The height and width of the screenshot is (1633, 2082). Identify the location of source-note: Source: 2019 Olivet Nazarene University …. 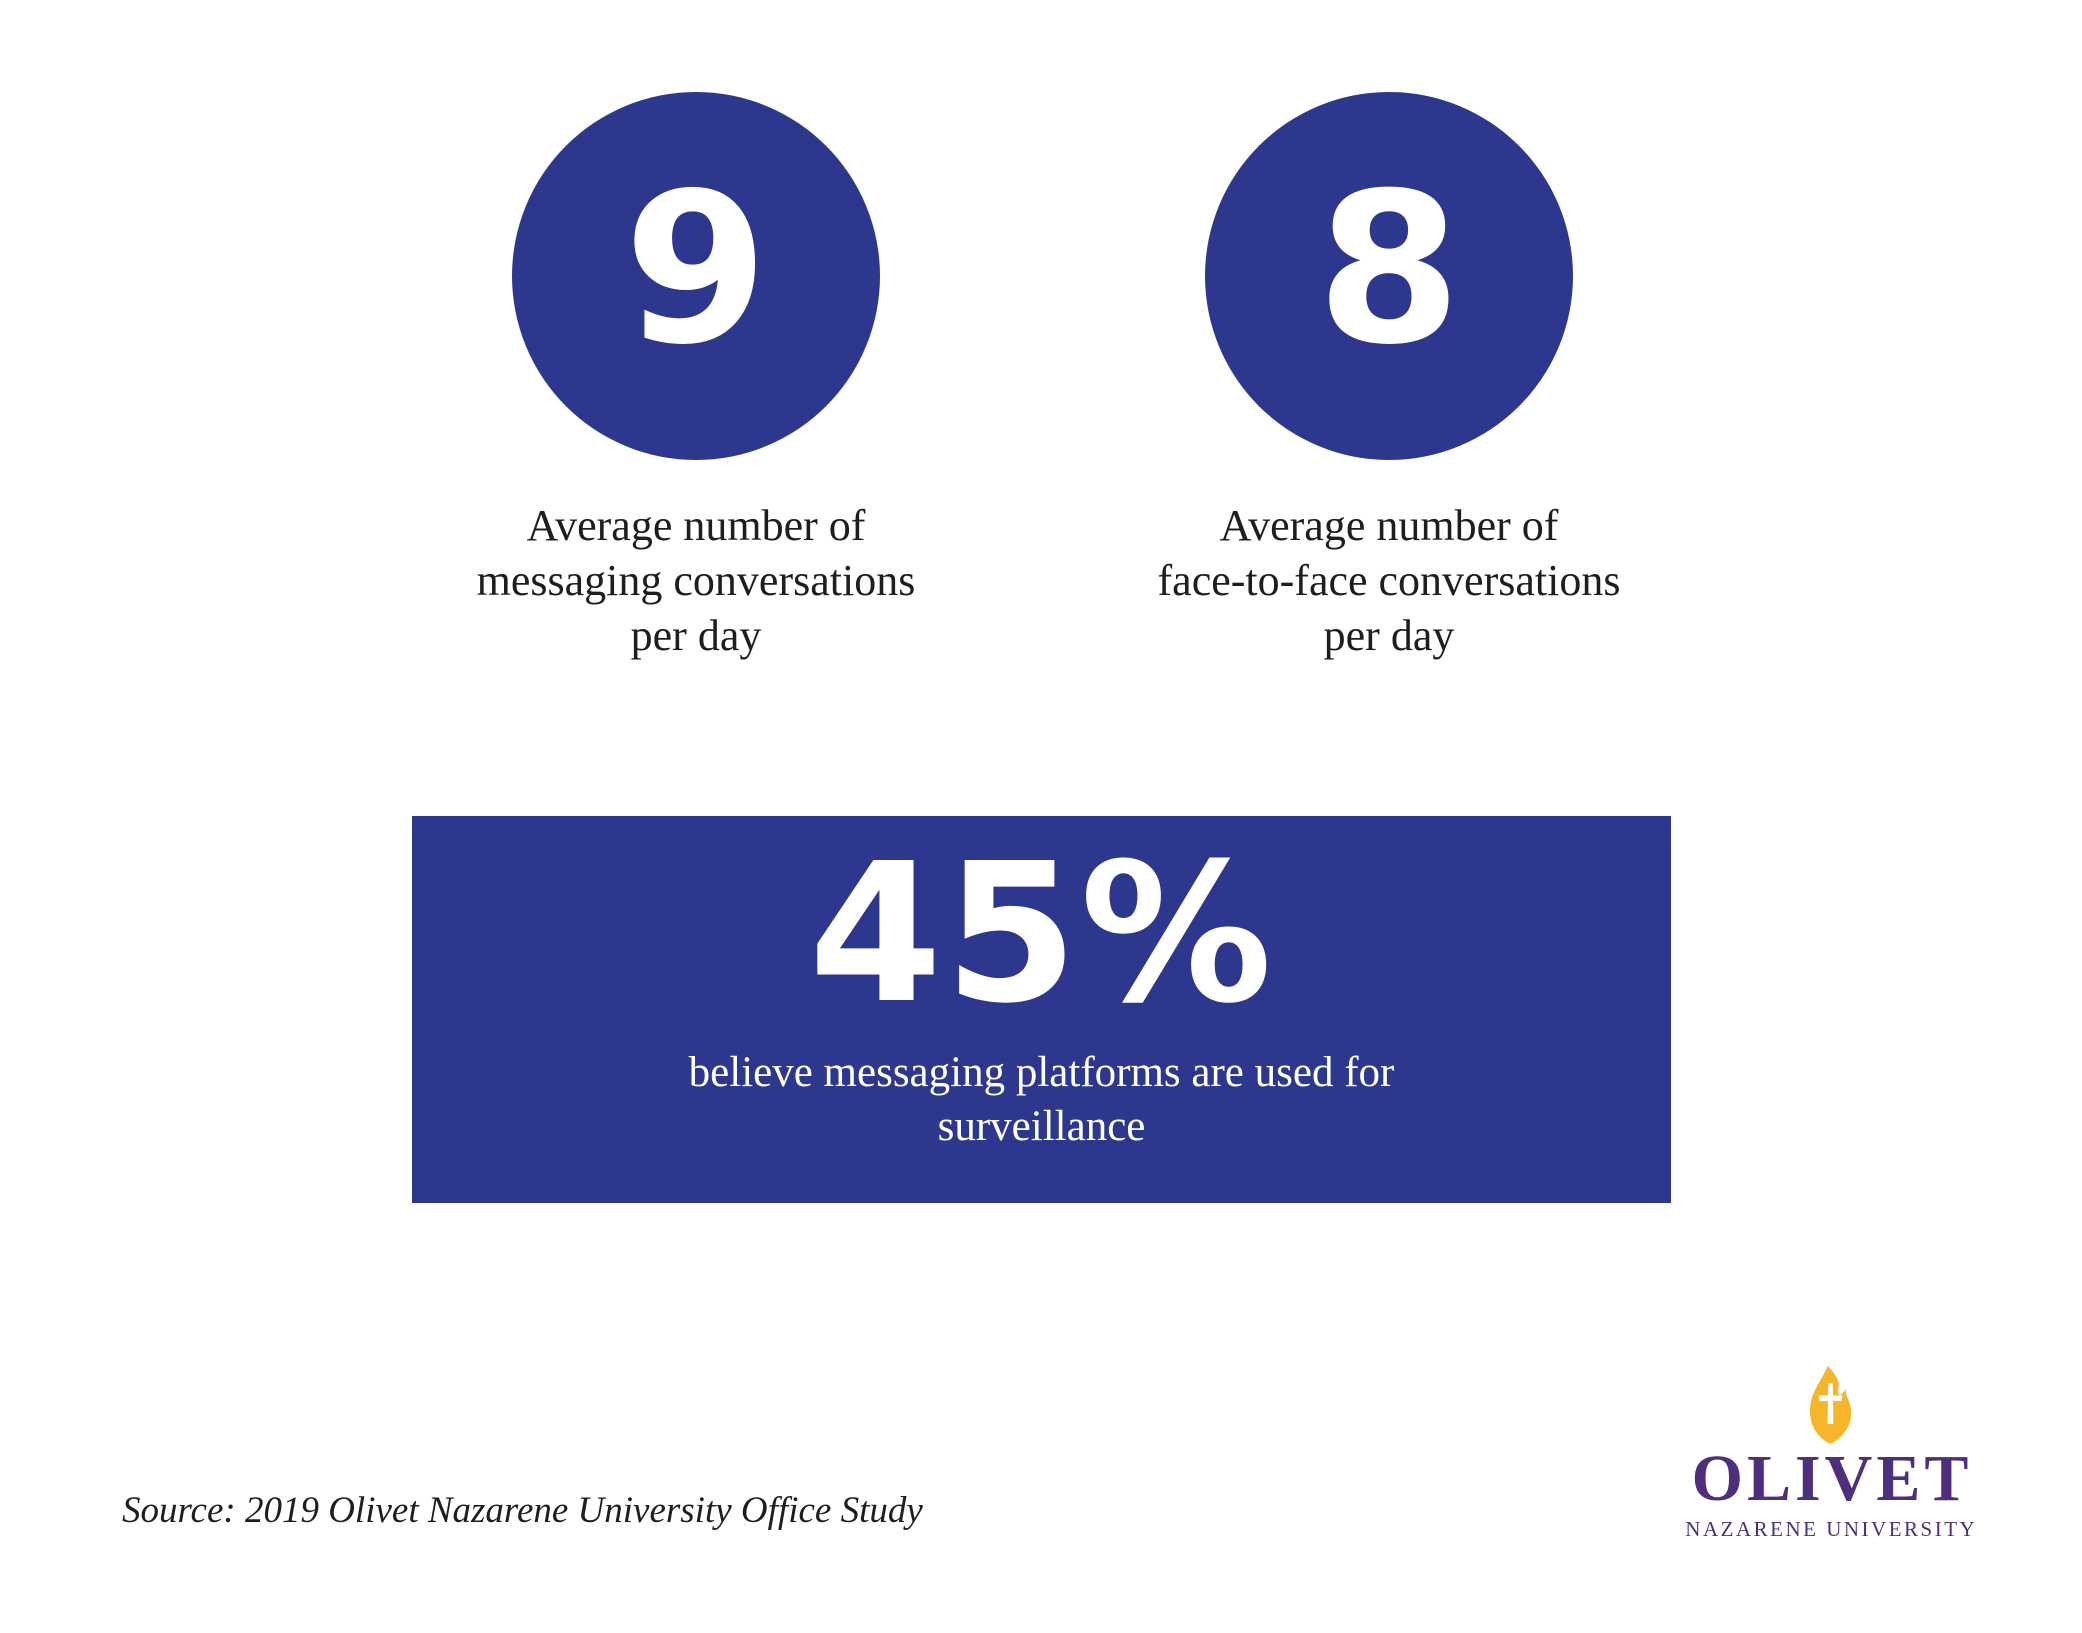
(522, 1510).